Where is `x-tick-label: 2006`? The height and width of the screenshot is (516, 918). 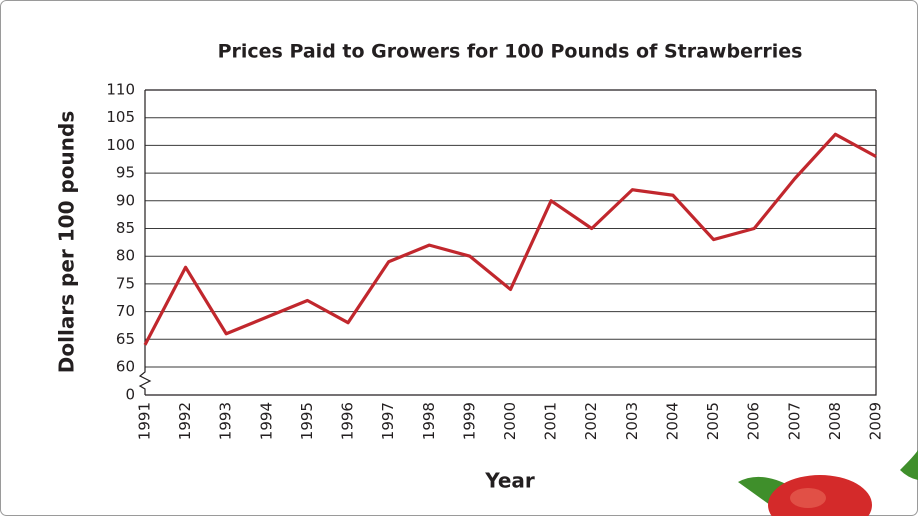
x-tick-label: 2006 is located at coordinates (754, 421).